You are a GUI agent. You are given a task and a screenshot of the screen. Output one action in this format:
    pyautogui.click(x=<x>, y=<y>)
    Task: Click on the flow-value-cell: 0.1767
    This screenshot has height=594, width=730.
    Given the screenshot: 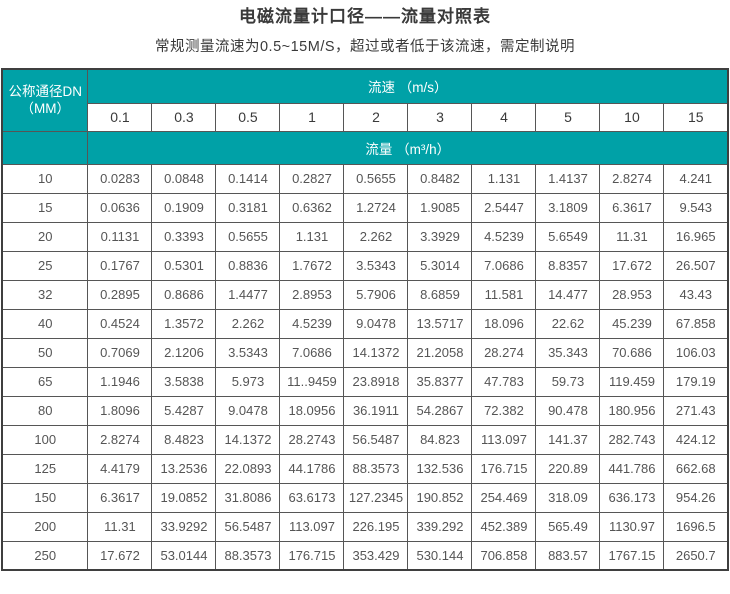 What is the action you would take?
    pyautogui.click(x=120, y=265)
    